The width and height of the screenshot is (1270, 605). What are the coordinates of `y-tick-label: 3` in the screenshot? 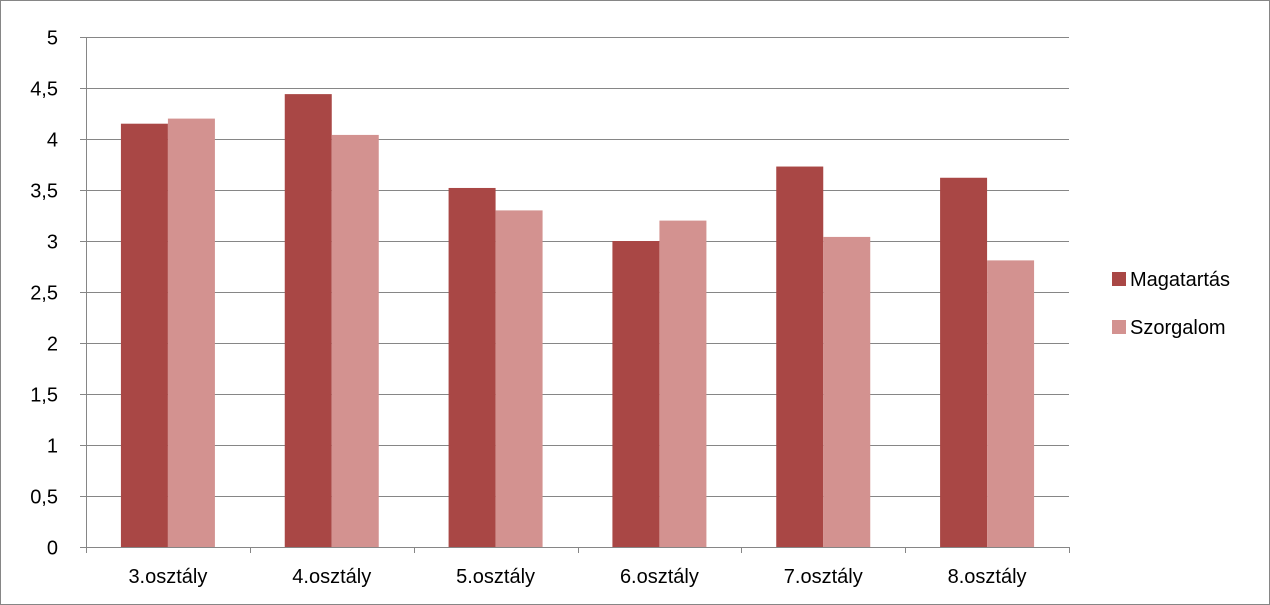 It's located at (52, 243).